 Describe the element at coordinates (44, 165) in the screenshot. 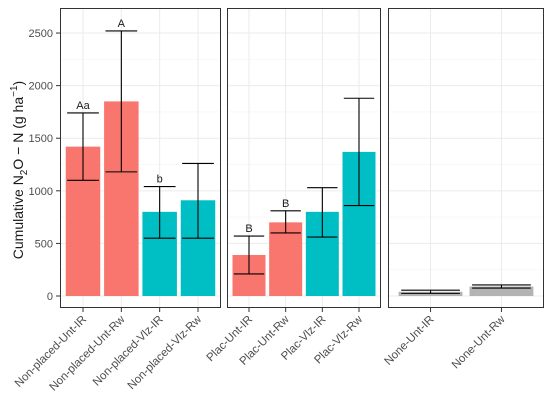

I see `y-axis: 0 500 1000 1500 2000 2500` at that location.